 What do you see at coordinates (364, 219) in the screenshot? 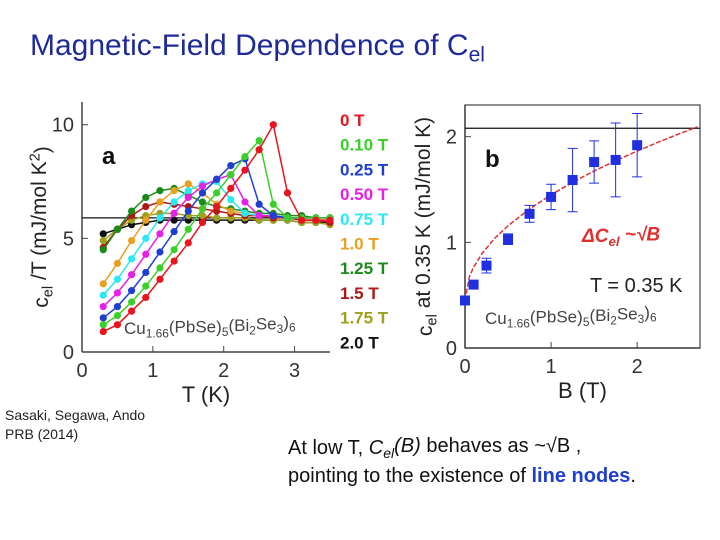
I see `legend-entry: 0.75 T` at bounding box center [364, 219].